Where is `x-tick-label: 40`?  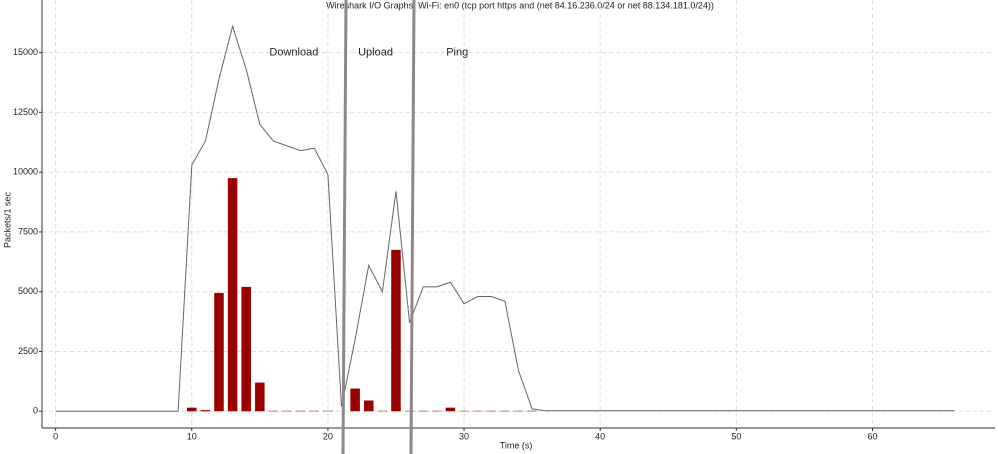 x-tick-label: 40 is located at coordinates (600, 436).